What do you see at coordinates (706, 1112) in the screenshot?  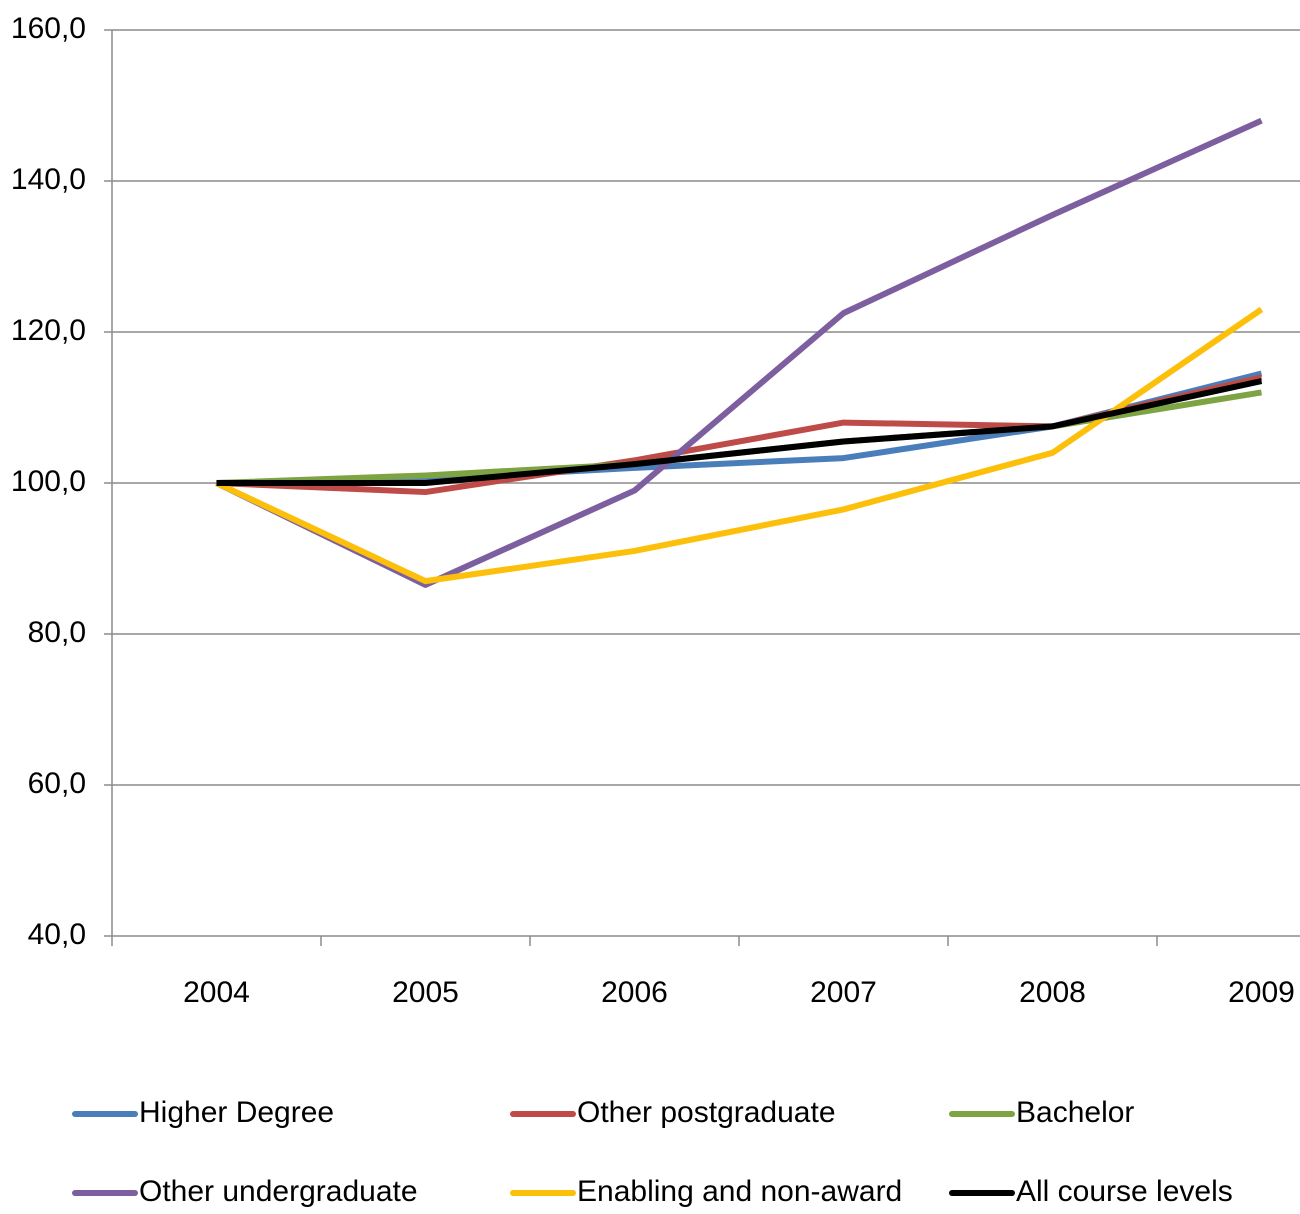 I see `legend-label: Other postgraduate` at bounding box center [706, 1112].